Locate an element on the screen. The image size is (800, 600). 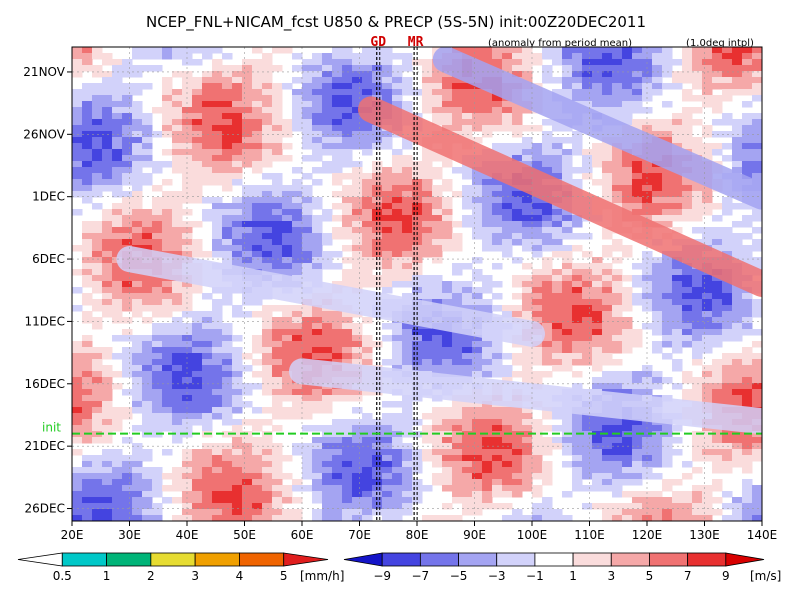
x-tick-label: 70E is located at coordinates (359, 535).